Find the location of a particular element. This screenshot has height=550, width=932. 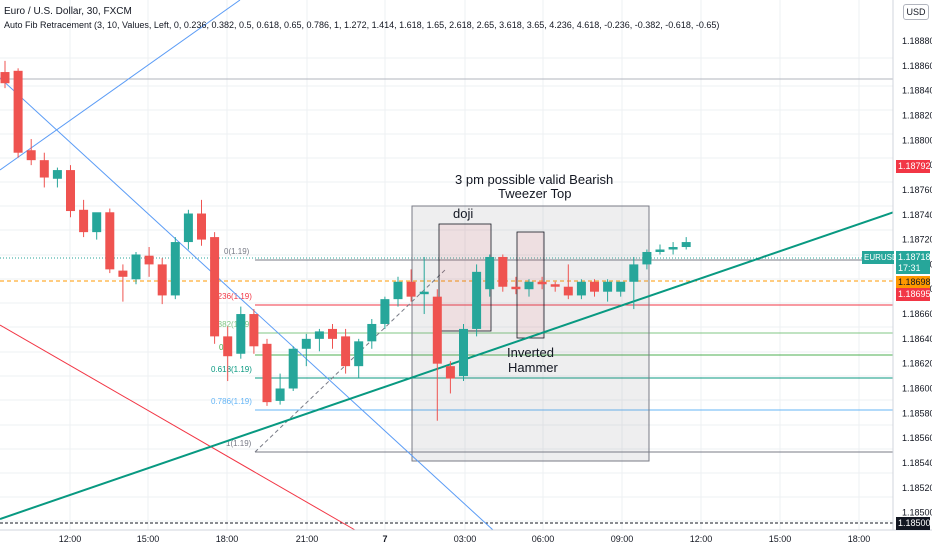

blue-trend-line-upper is located at coordinates (120, 85).